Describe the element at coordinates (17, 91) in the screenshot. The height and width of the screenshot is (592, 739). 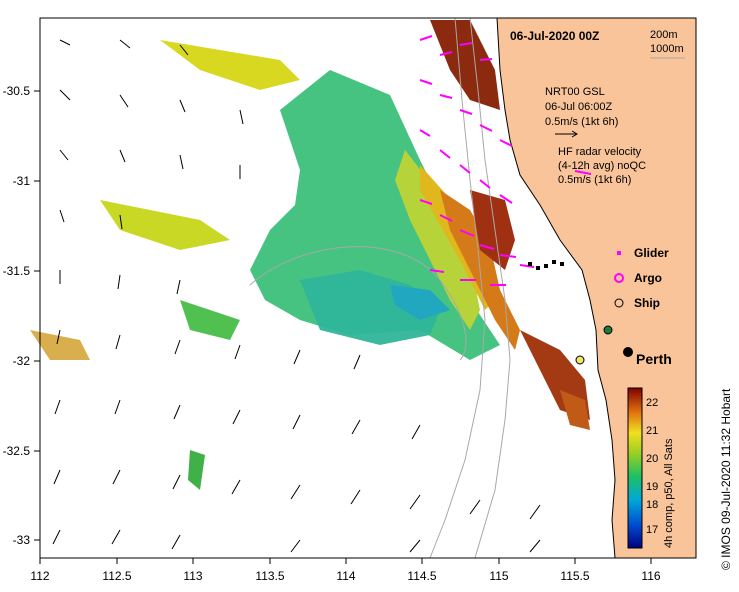
I see `y-tick-label: -30.5` at that location.